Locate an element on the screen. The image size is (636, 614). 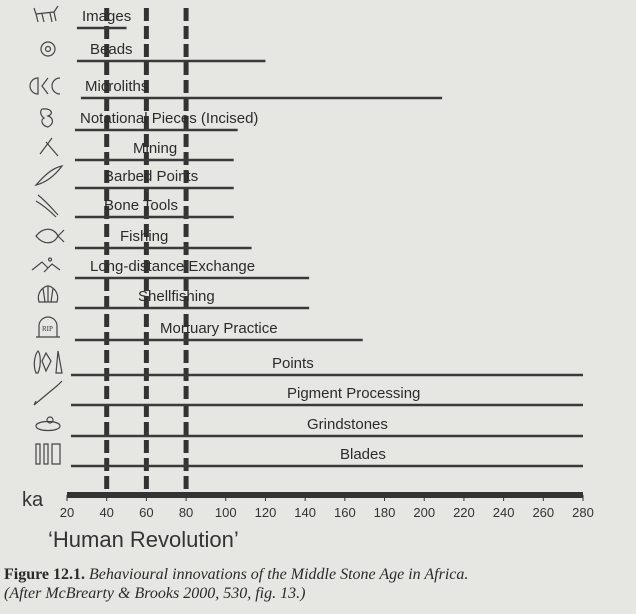
grindstone-icon is located at coordinates (48, 424).